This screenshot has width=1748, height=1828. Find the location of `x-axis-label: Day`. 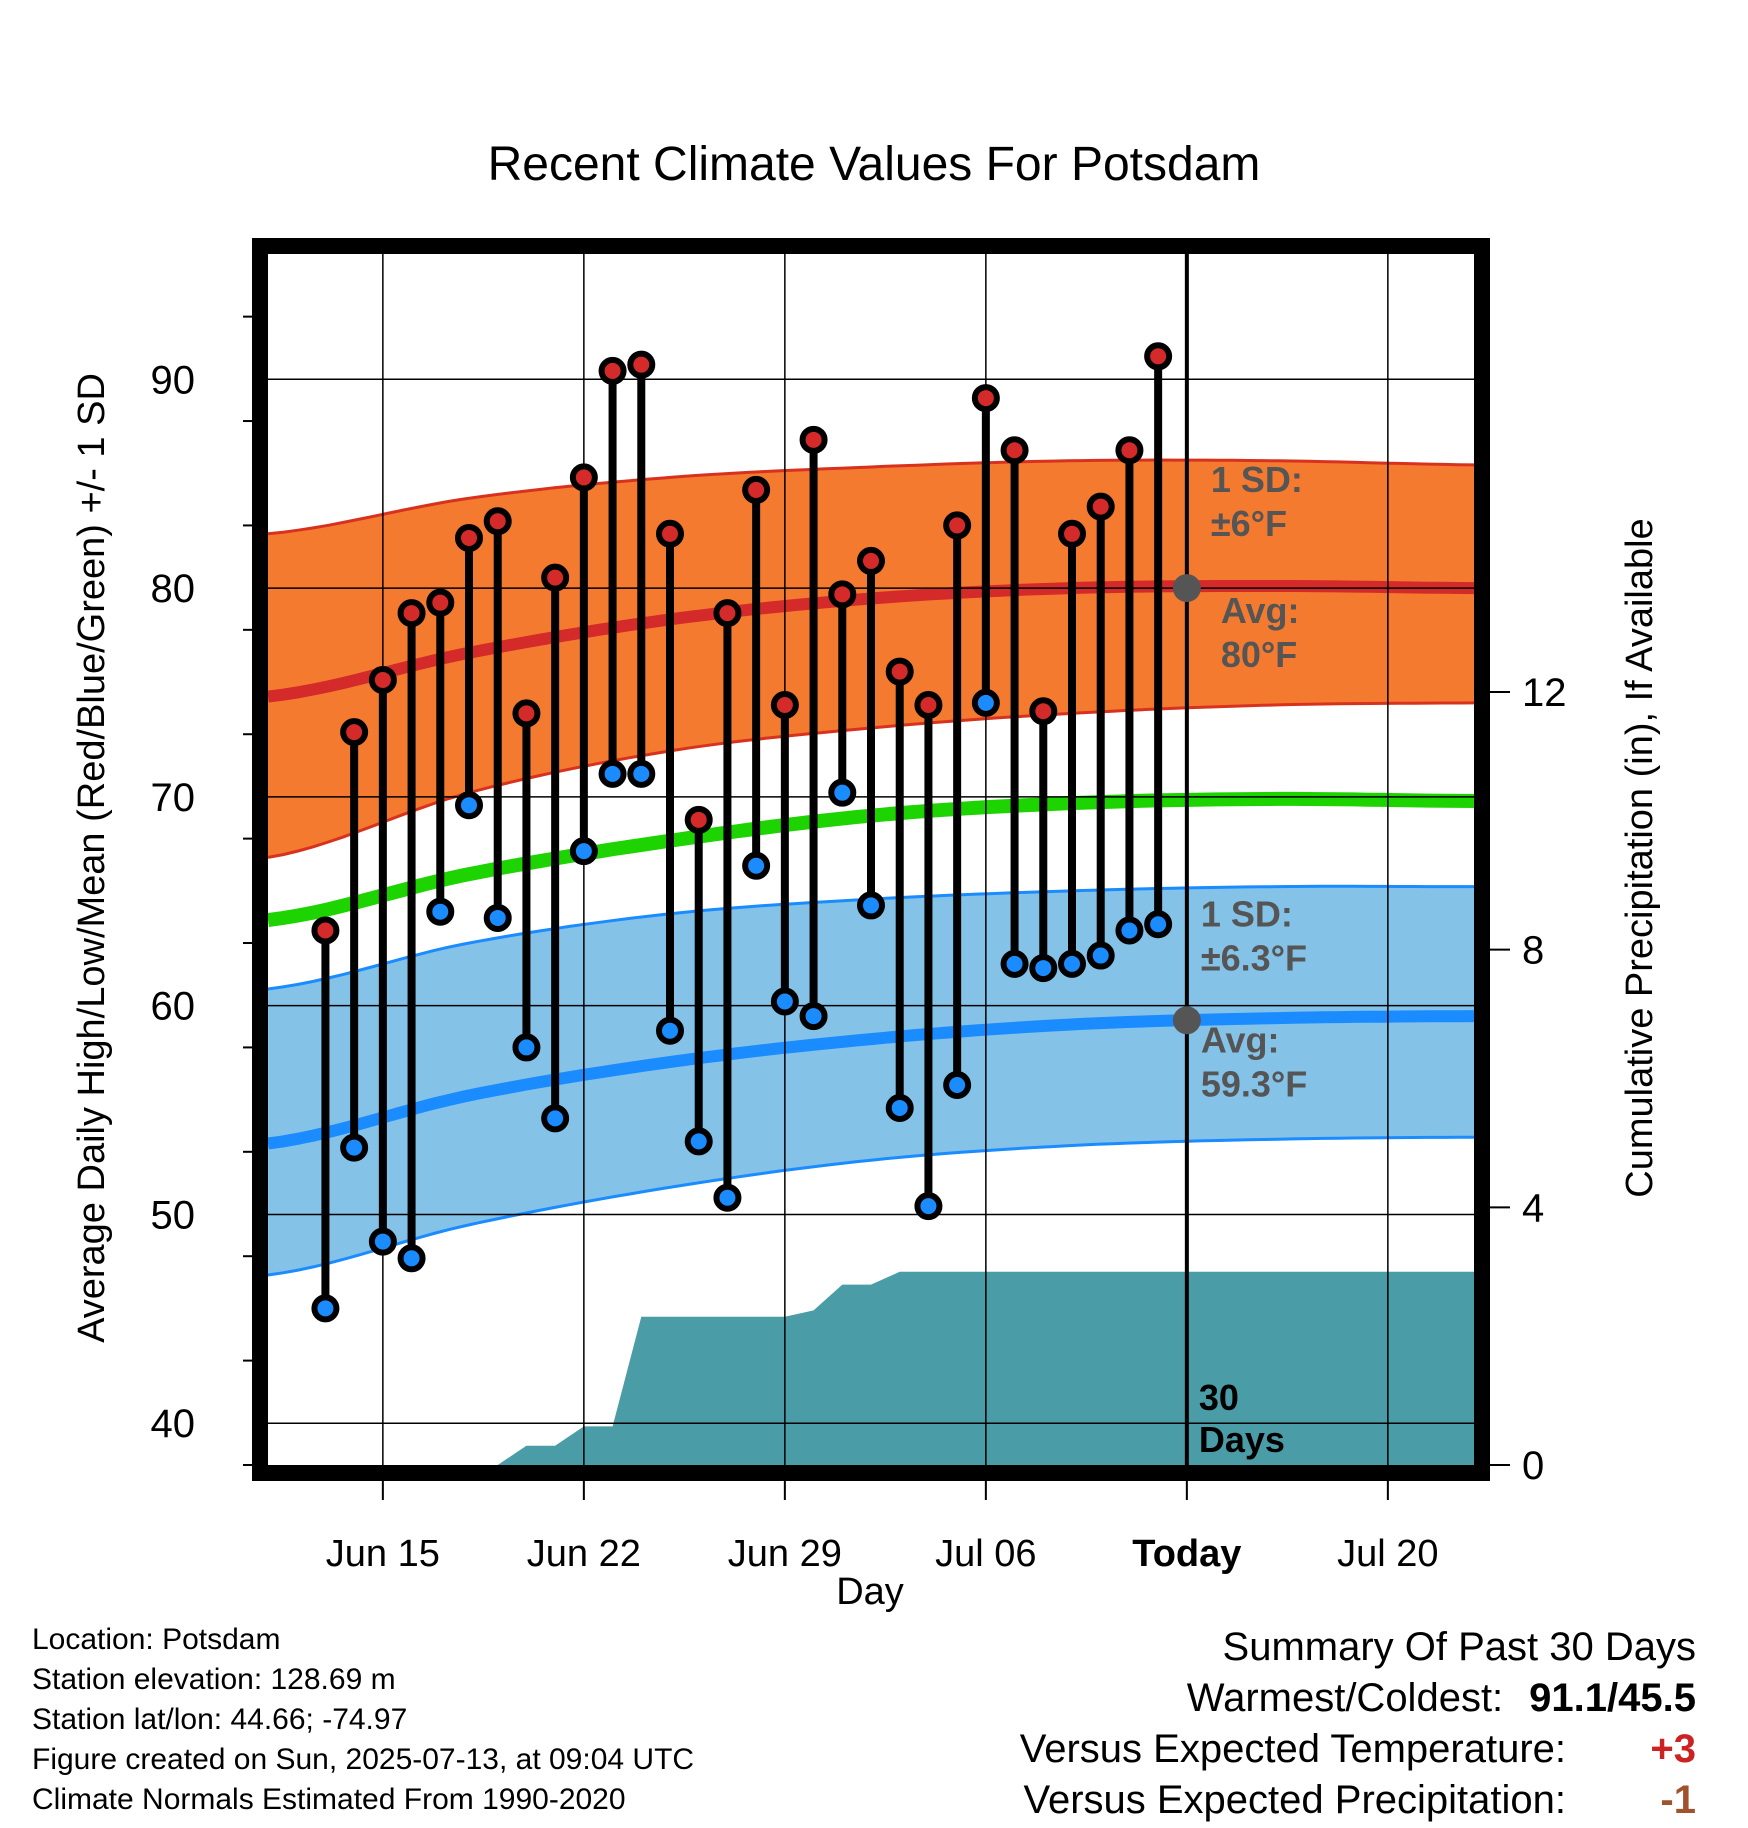

x-axis-label: Day is located at coordinates (870, 1592).